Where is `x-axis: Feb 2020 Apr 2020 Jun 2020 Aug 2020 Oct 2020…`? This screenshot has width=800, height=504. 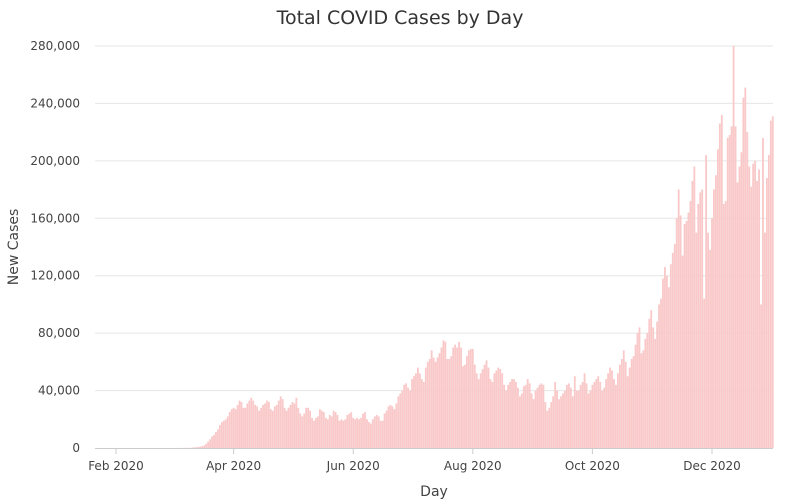 x-axis: Feb 2020 Apr 2020 Jun 2020 Aug 2020 Oct 2020… is located at coordinates (430, 460).